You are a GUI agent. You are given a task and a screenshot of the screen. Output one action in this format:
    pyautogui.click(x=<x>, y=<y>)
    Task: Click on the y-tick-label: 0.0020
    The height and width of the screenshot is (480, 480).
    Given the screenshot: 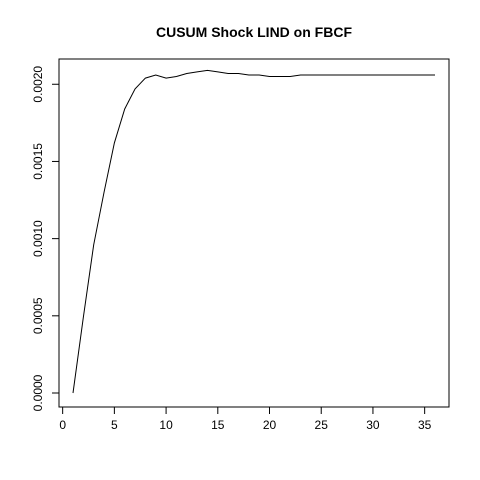 What is the action you would take?
    pyautogui.click(x=38, y=84)
    